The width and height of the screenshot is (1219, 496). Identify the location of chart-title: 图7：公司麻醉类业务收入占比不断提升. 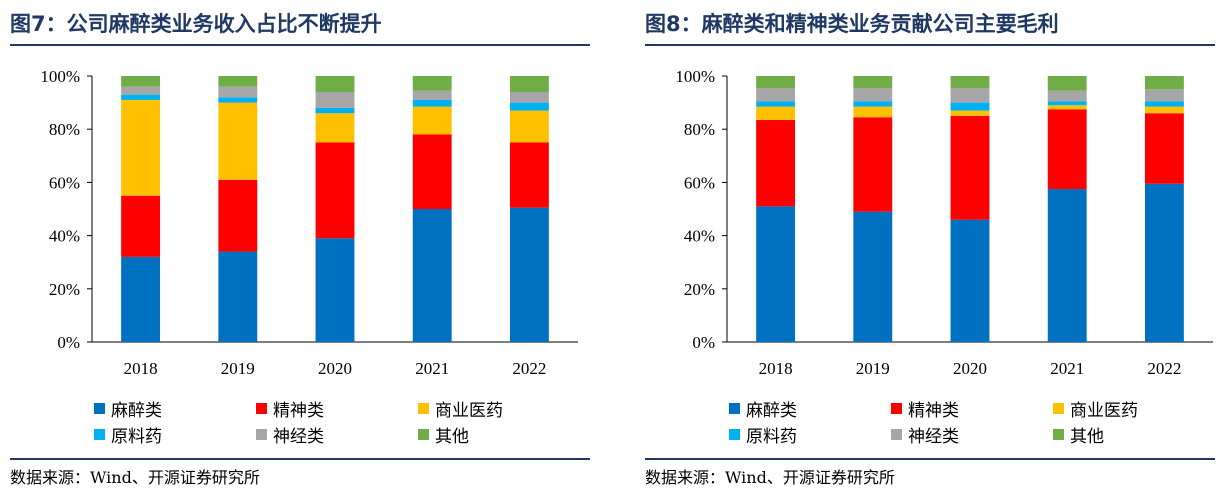
(196, 24).